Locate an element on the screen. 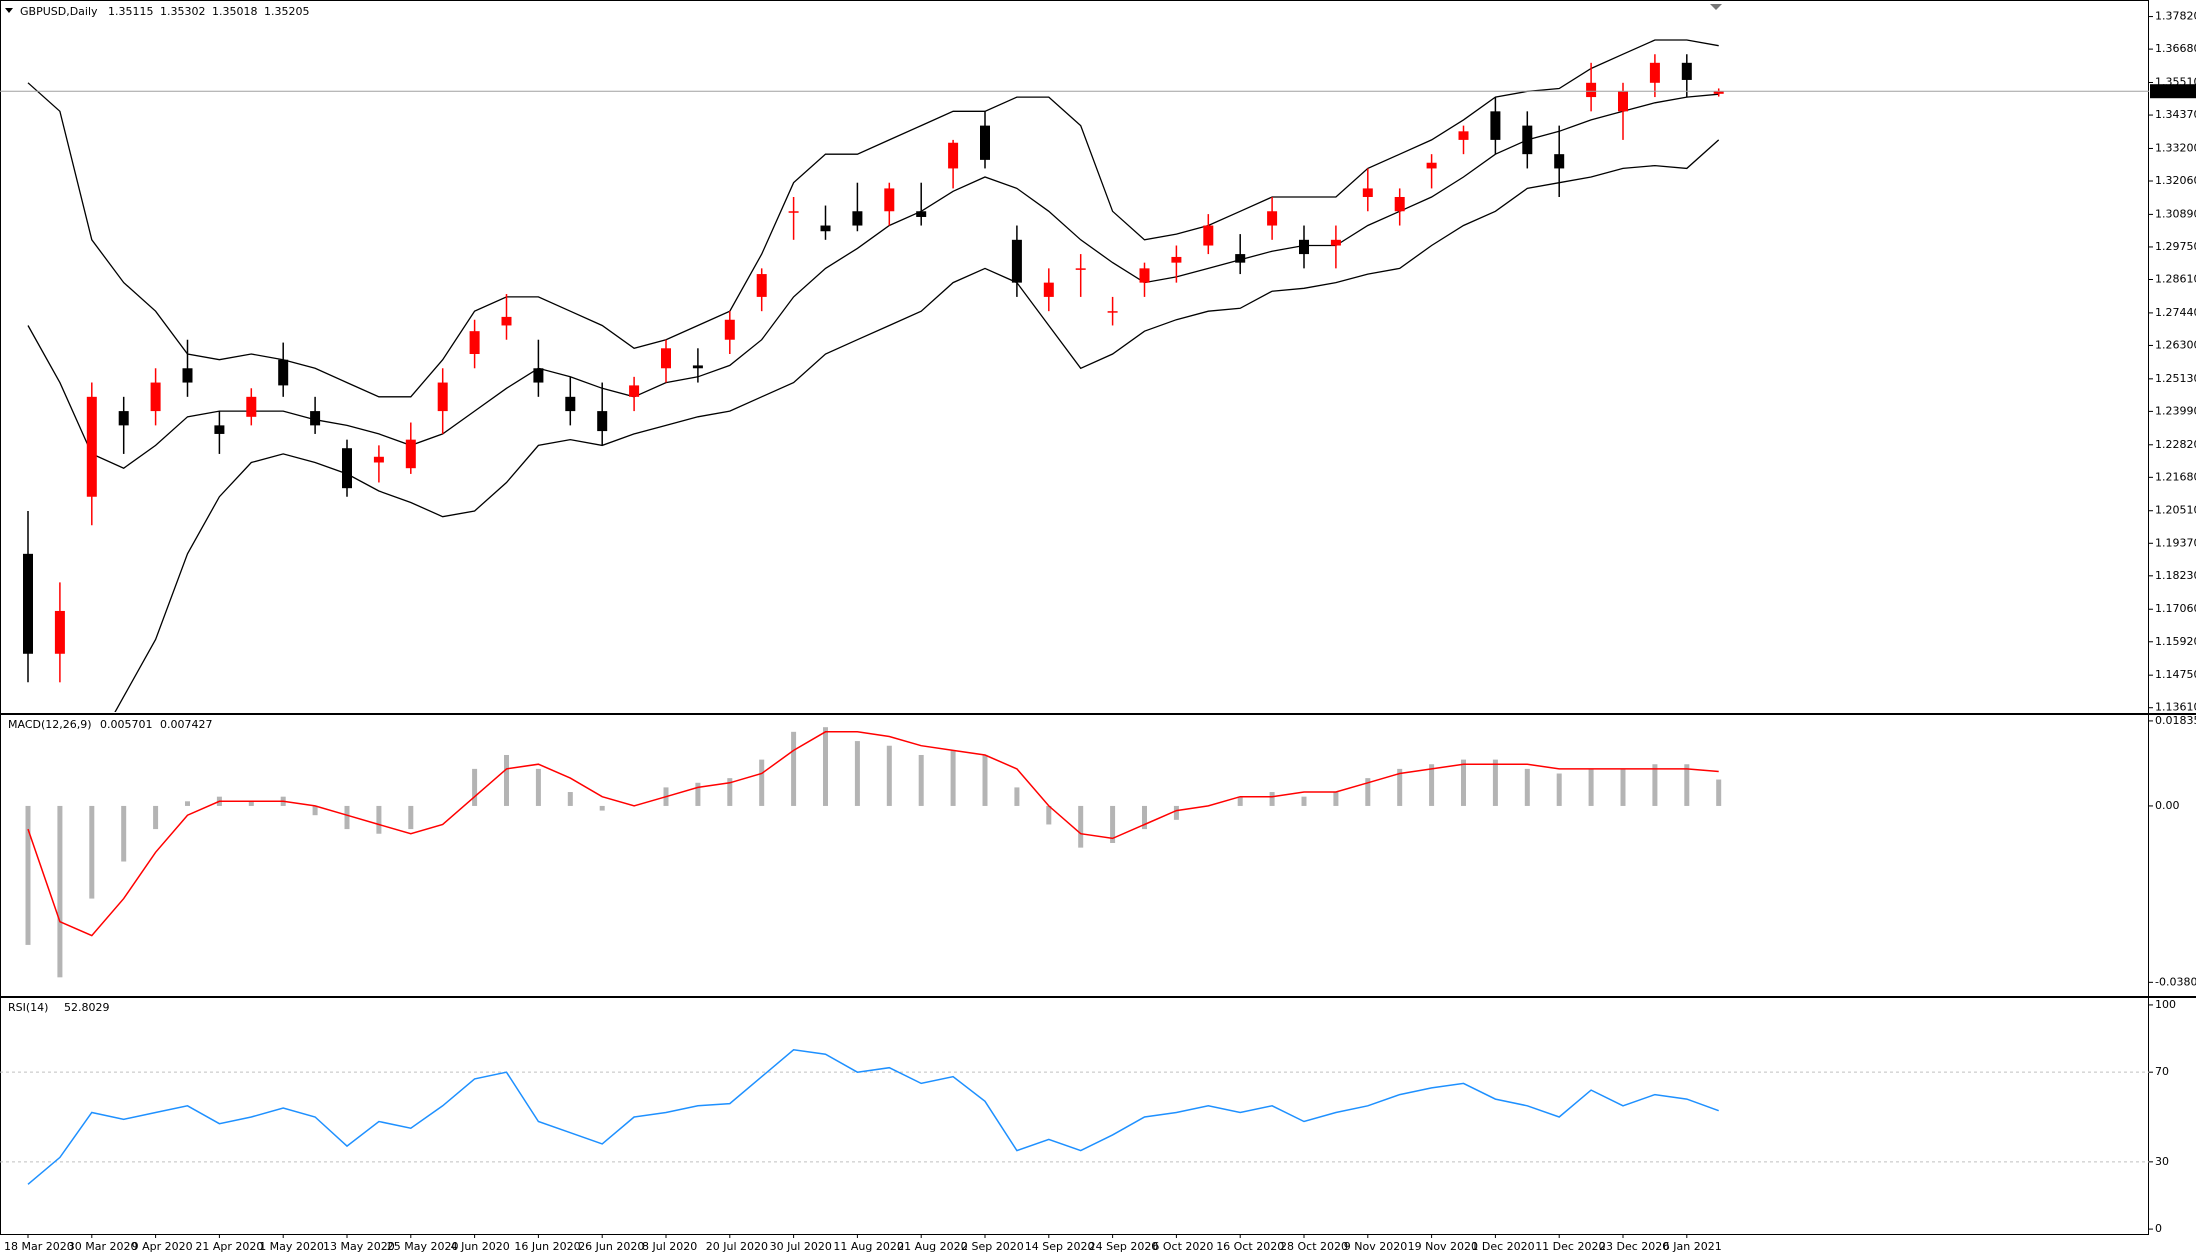 This screenshot has height=1260, width=2196. x-tick-label: 4 Jun 2020 is located at coordinates (480, 1246).